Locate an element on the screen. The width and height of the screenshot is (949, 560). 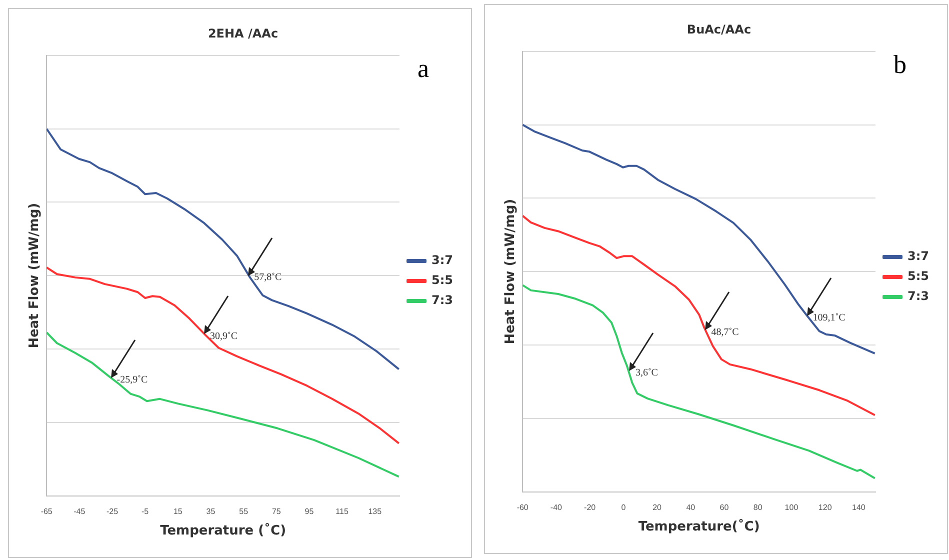
x-tick-label: 135 is located at coordinates (375, 511).